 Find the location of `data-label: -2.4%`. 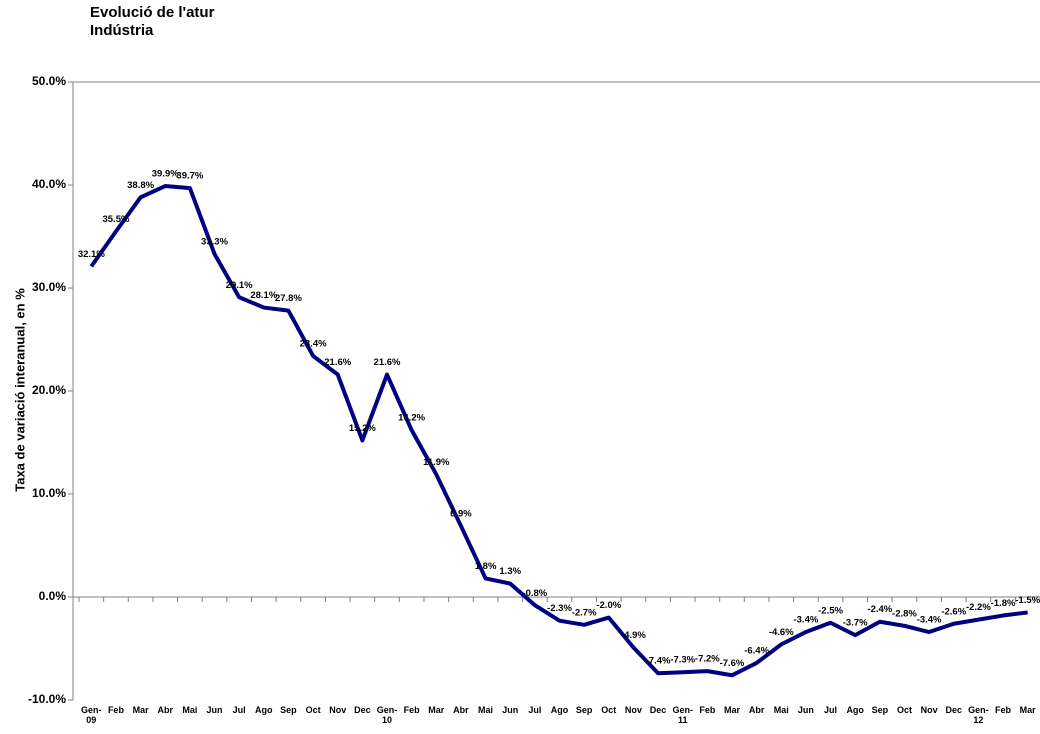

data-label: -2.4% is located at coordinates (879, 609).